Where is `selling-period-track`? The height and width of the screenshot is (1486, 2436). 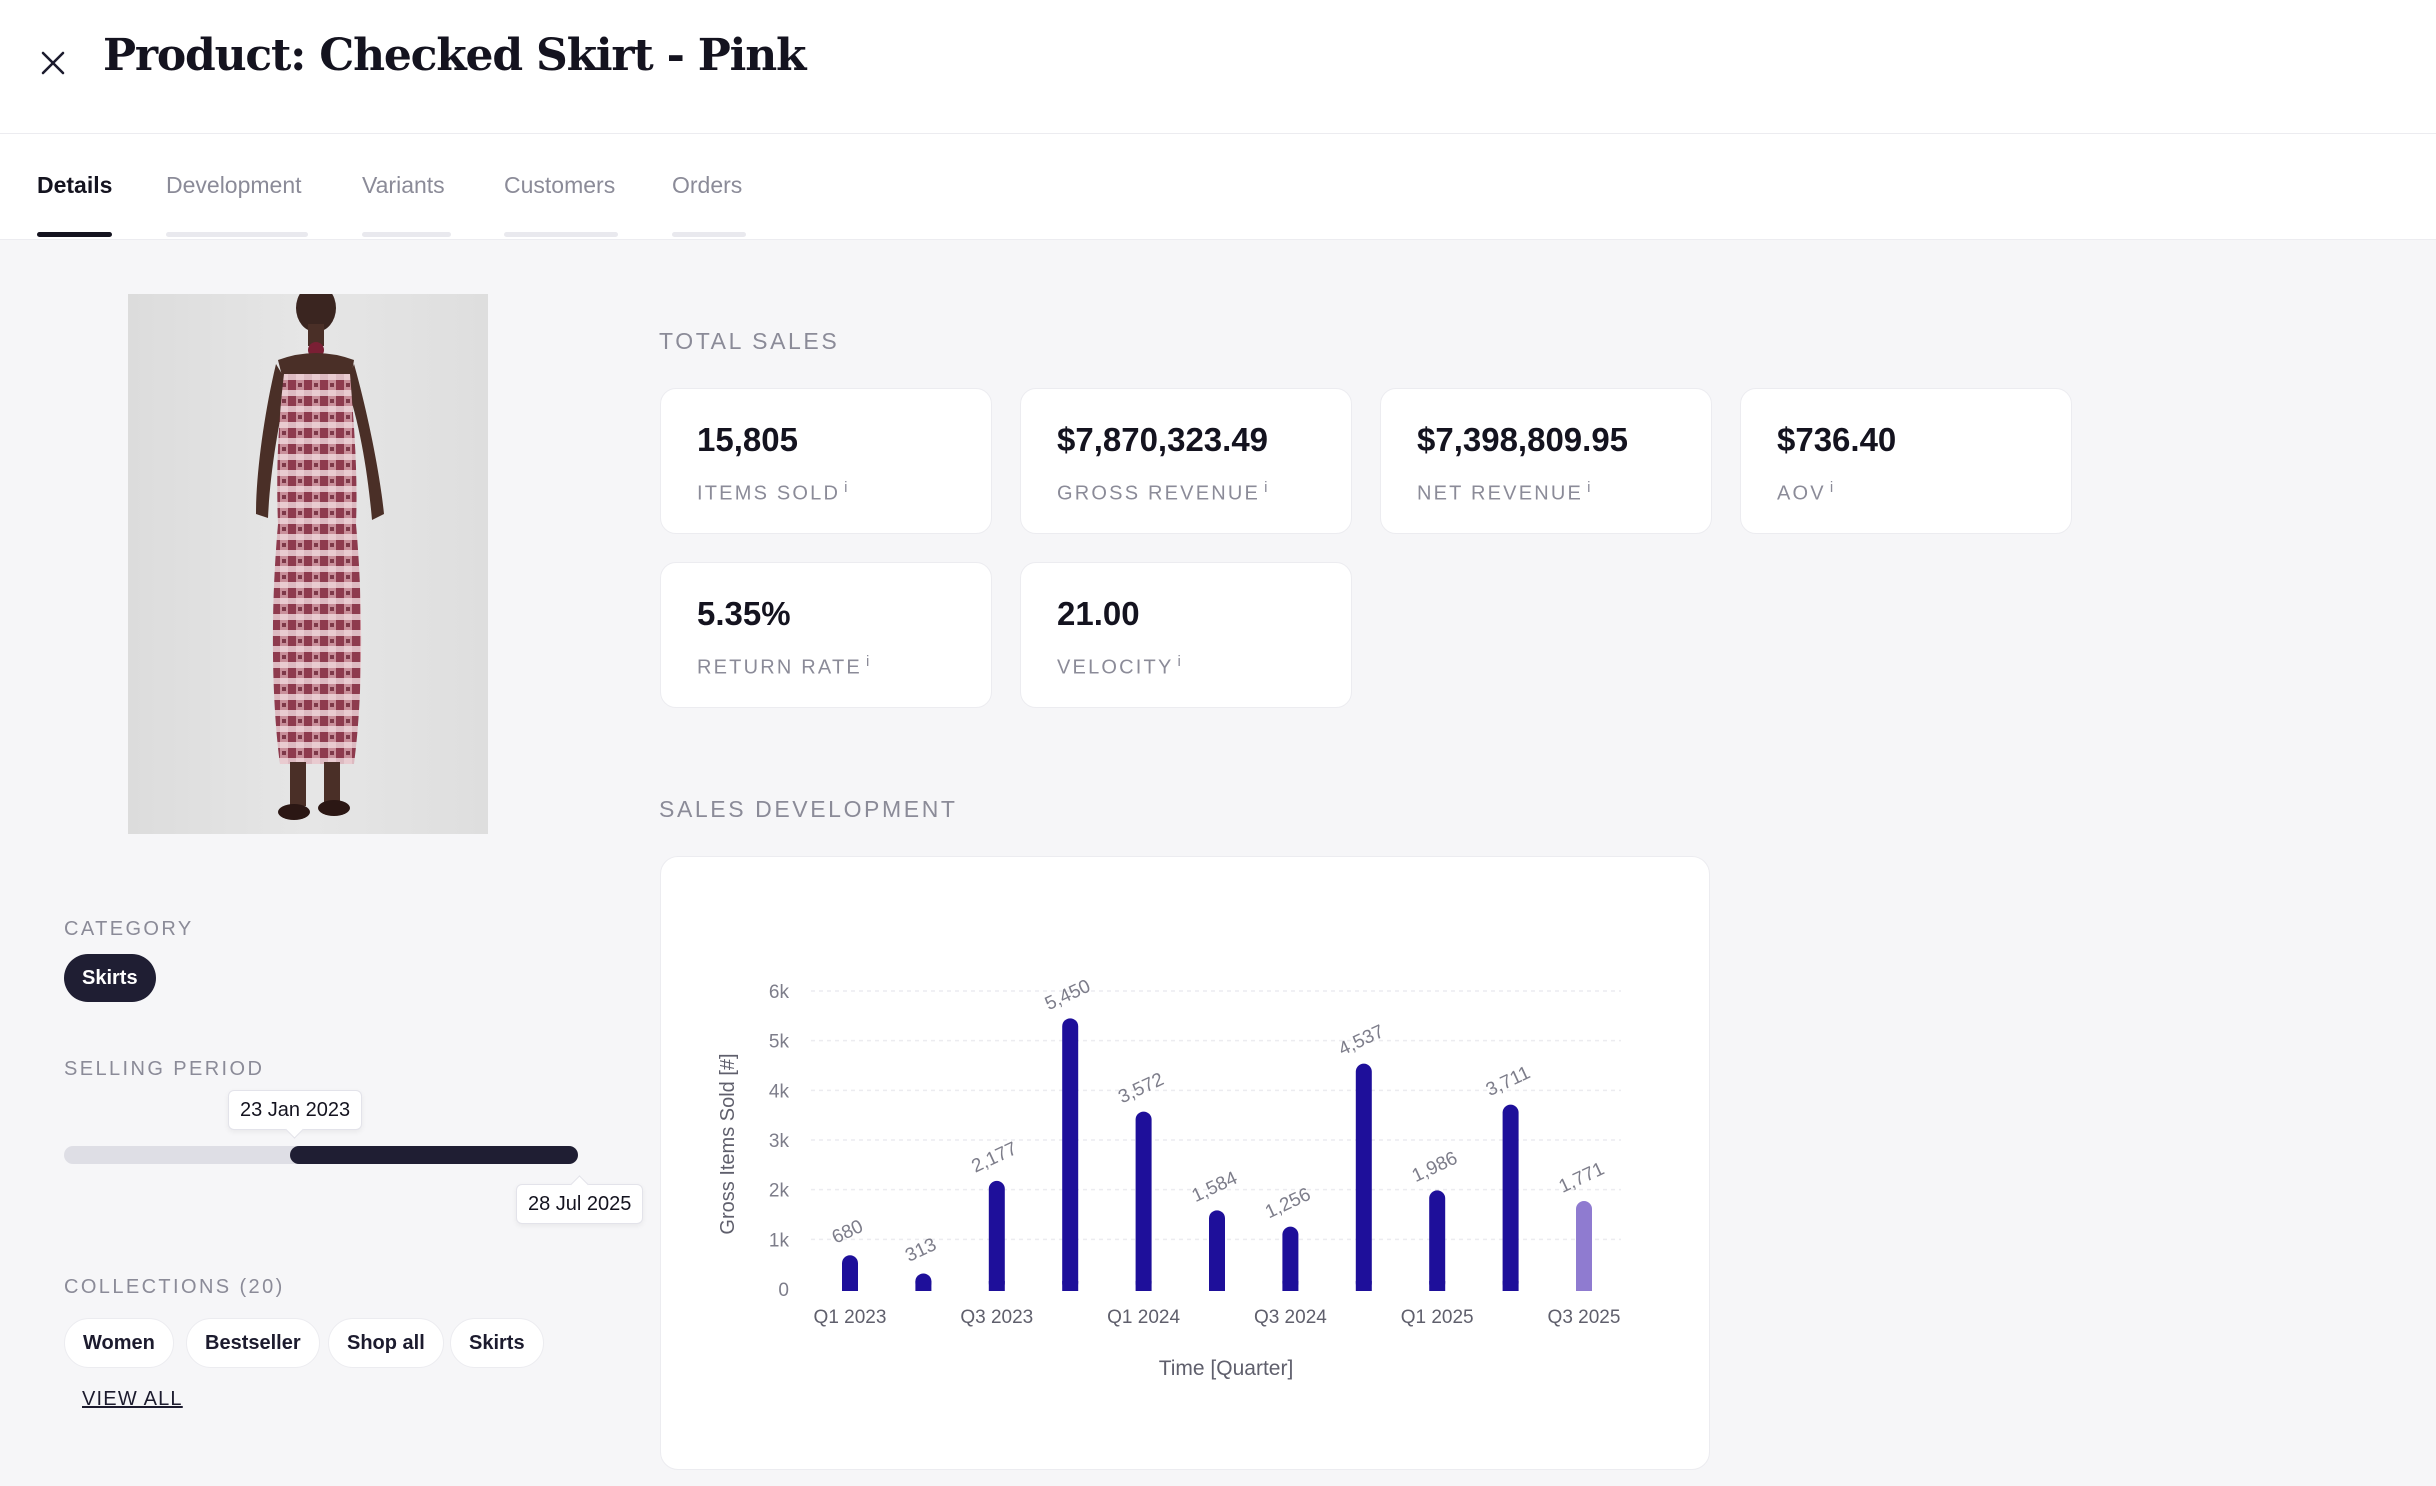
selling-period-track is located at coordinates (321, 1155).